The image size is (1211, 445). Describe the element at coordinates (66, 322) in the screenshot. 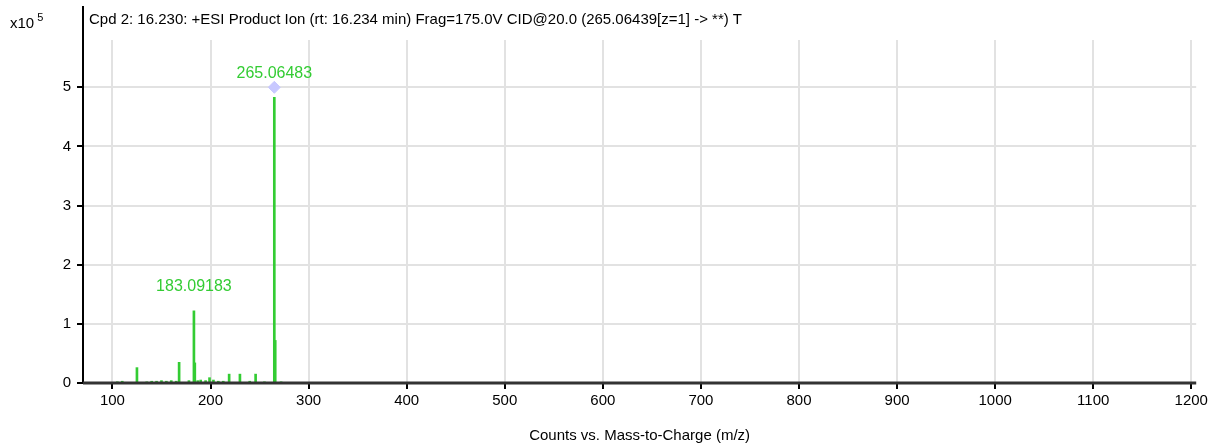

I see `y-tick-label: 1` at that location.